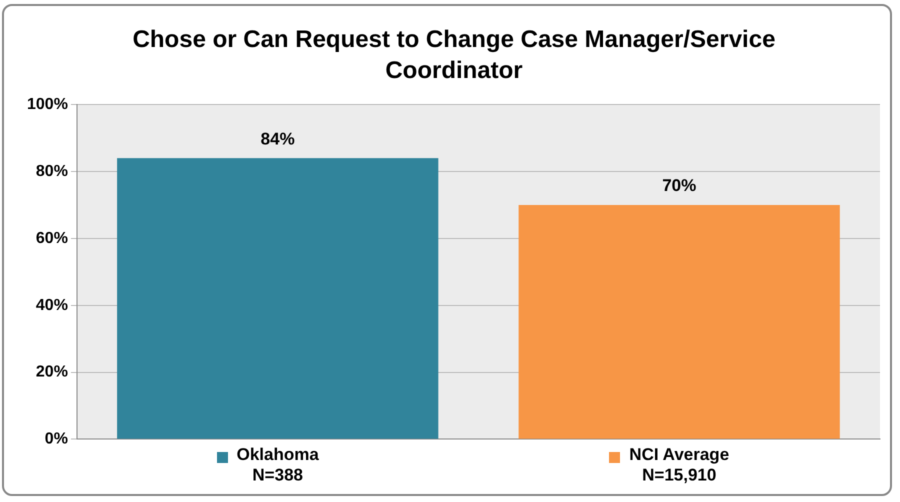  Describe the element at coordinates (278, 464) in the screenshot. I see `x-tick-label: Oklahoma N=388` at that location.